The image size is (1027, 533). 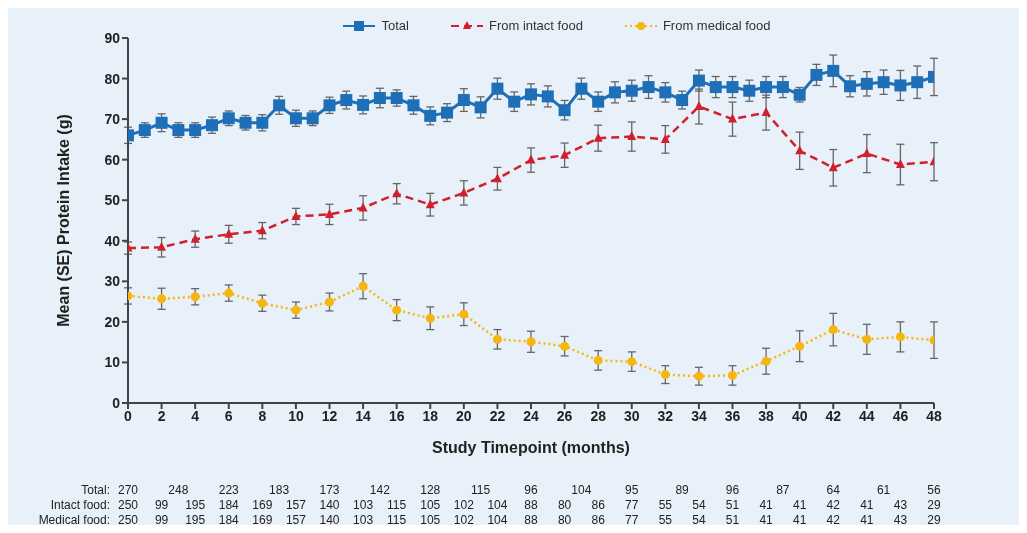 What do you see at coordinates (112, 200) in the screenshot?
I see `y-tick-label: 50` at bounding box center [112, 200].